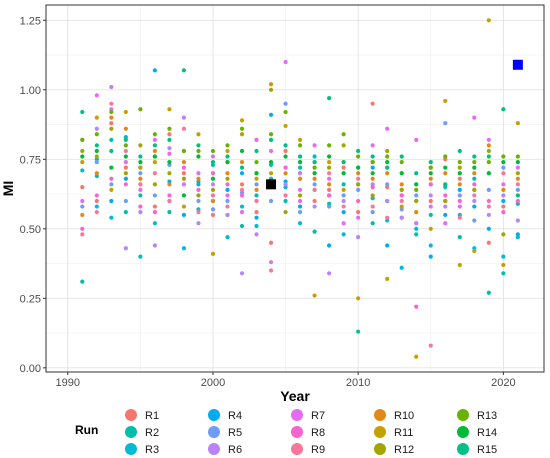  What do you see at coordinates (152, 416) in the screenshot?
I see `legend-label: R1` at bounding box center [152, 416].